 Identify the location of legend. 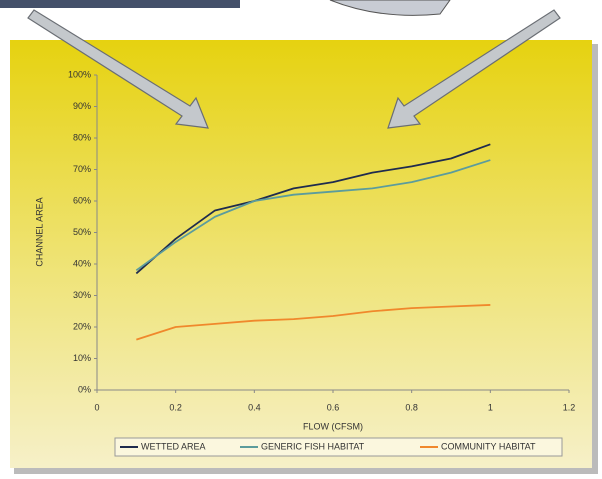
(338, 447).